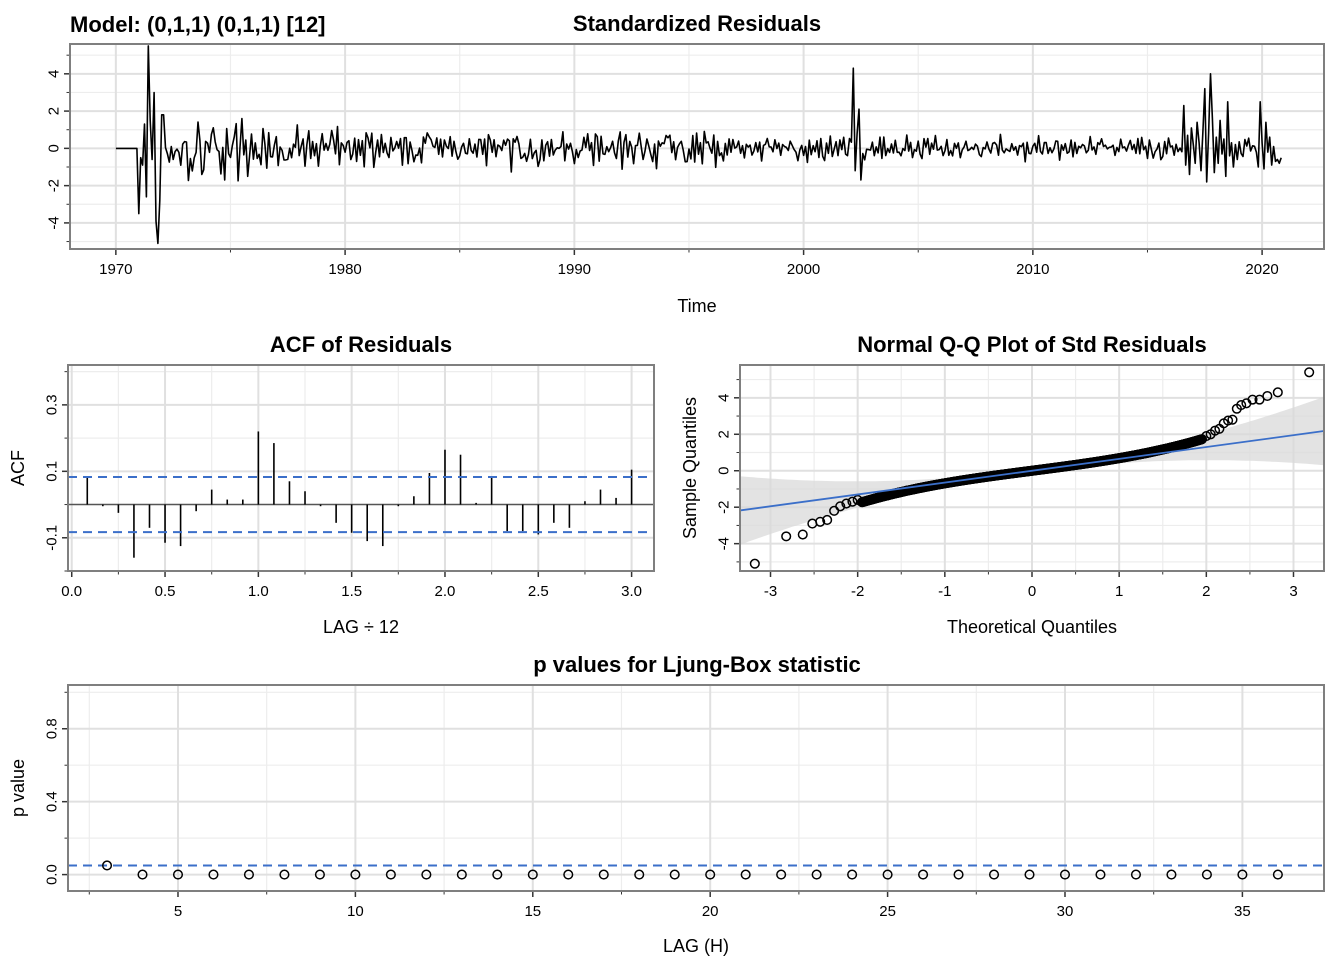 The width and height of the screenshot is (1344, 960). Describe the element at coordinates (697, 23) in the screenshot. I see `chart-title: Standardized Residuals` at that location.